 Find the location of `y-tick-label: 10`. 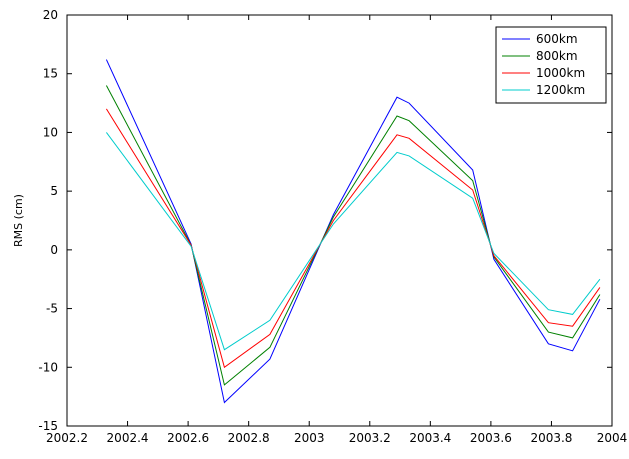

y-tick-label: 10 is located at coordinates (50, 132).